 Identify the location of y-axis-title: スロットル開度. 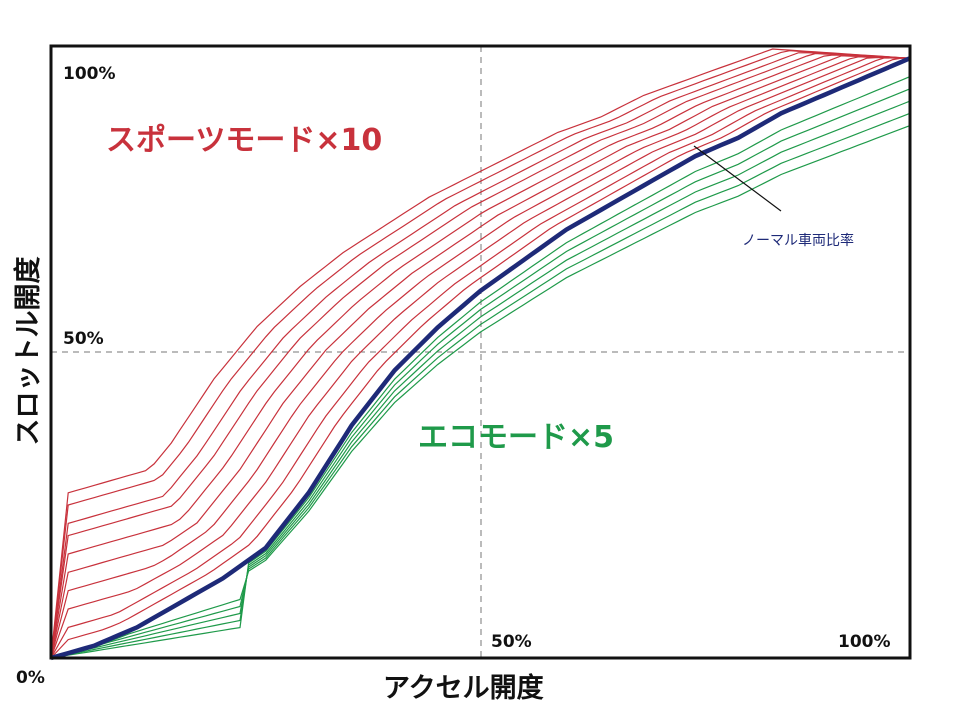
(28, 351).